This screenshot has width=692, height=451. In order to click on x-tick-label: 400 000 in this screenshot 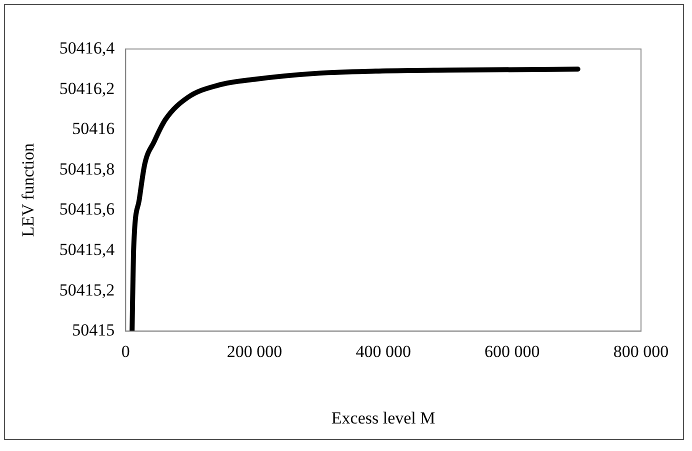, I will do `click(383, 351)`.